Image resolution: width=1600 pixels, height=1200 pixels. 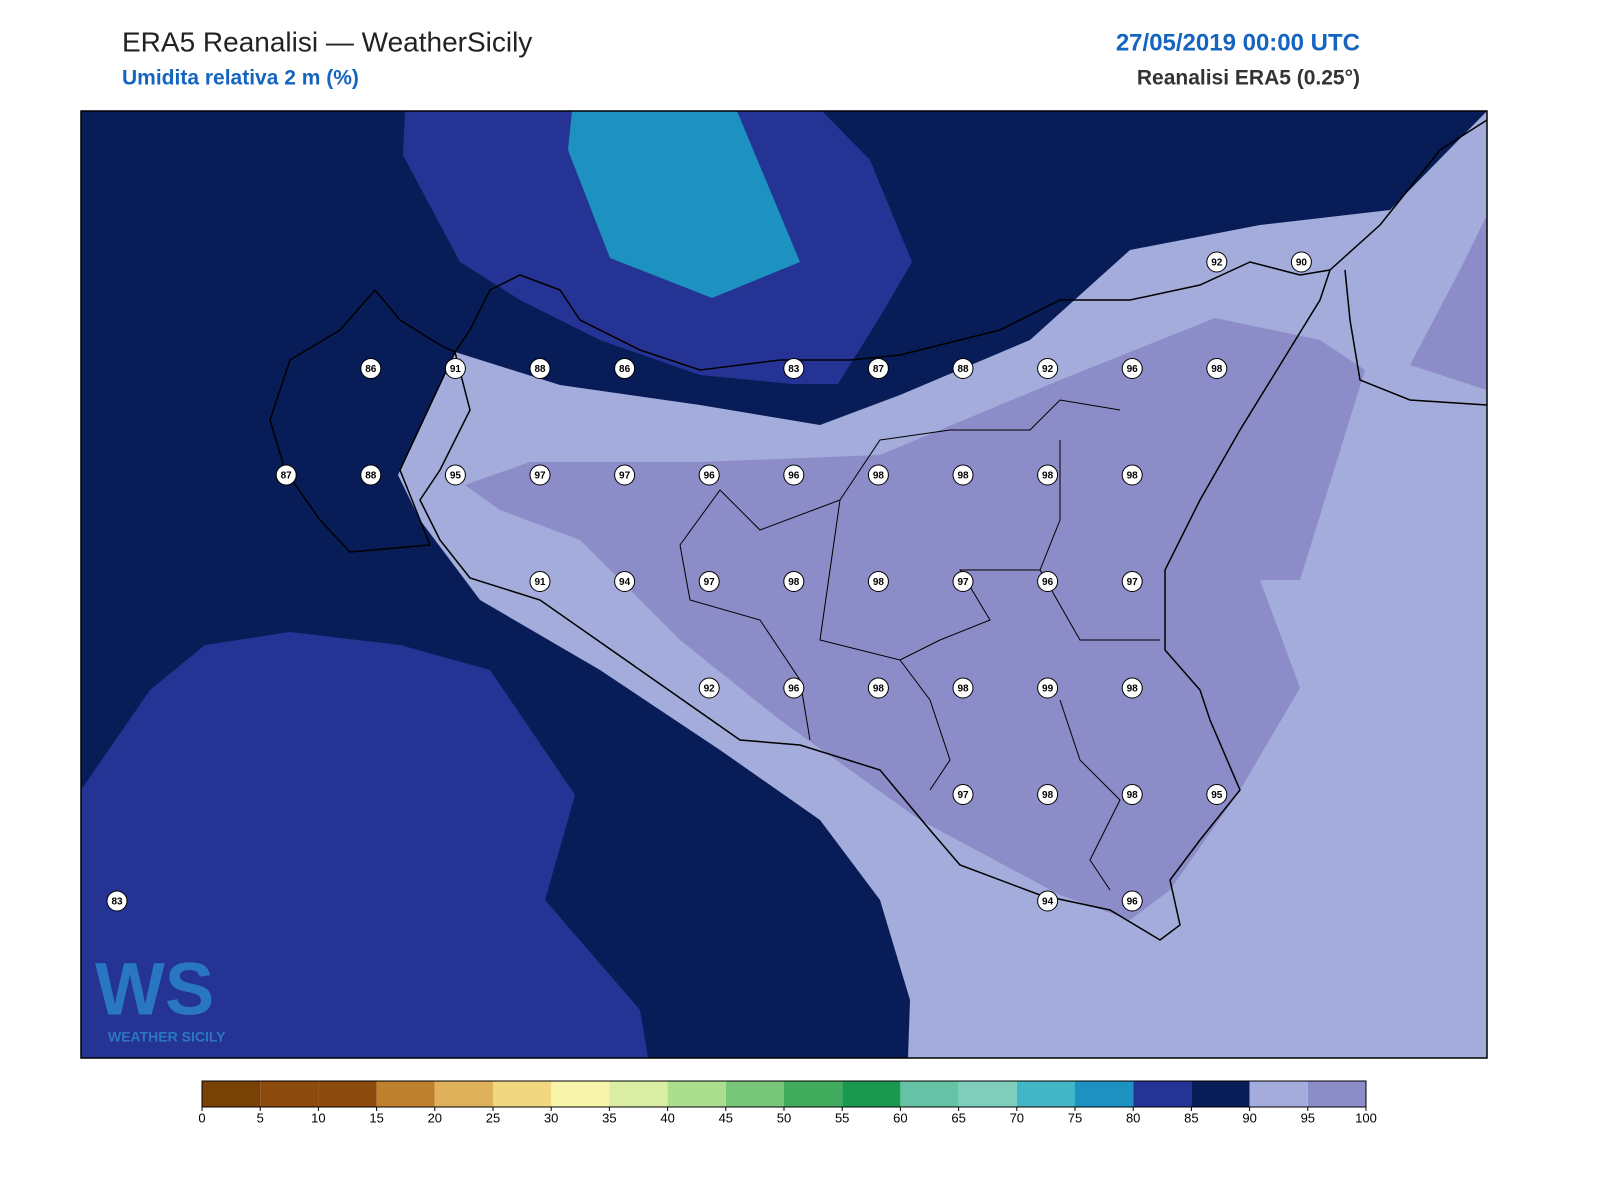 I want to click on station-value: 90, so click(x=1302, y=263).